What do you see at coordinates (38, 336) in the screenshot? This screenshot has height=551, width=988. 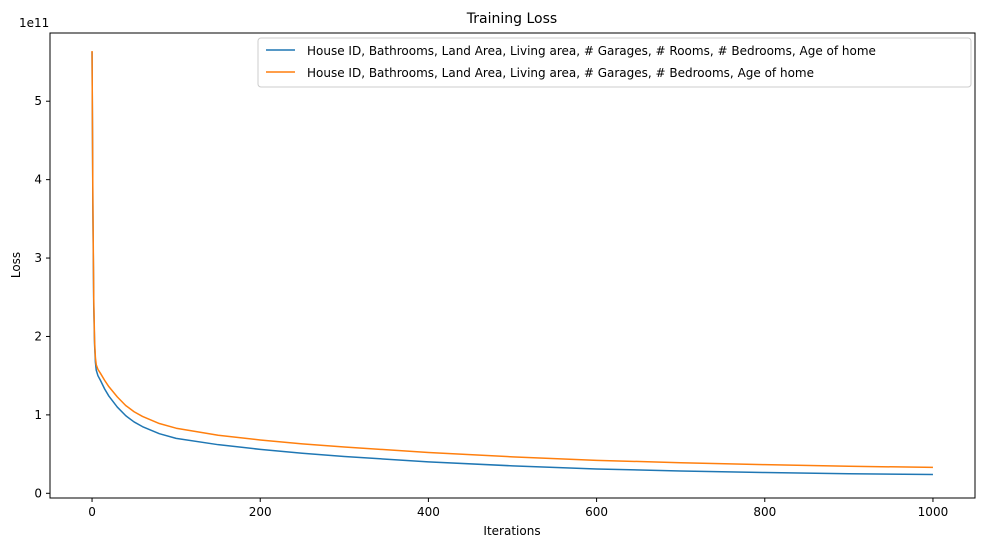 I see `y-tick-label: 2` at bounding box center [38, 336].